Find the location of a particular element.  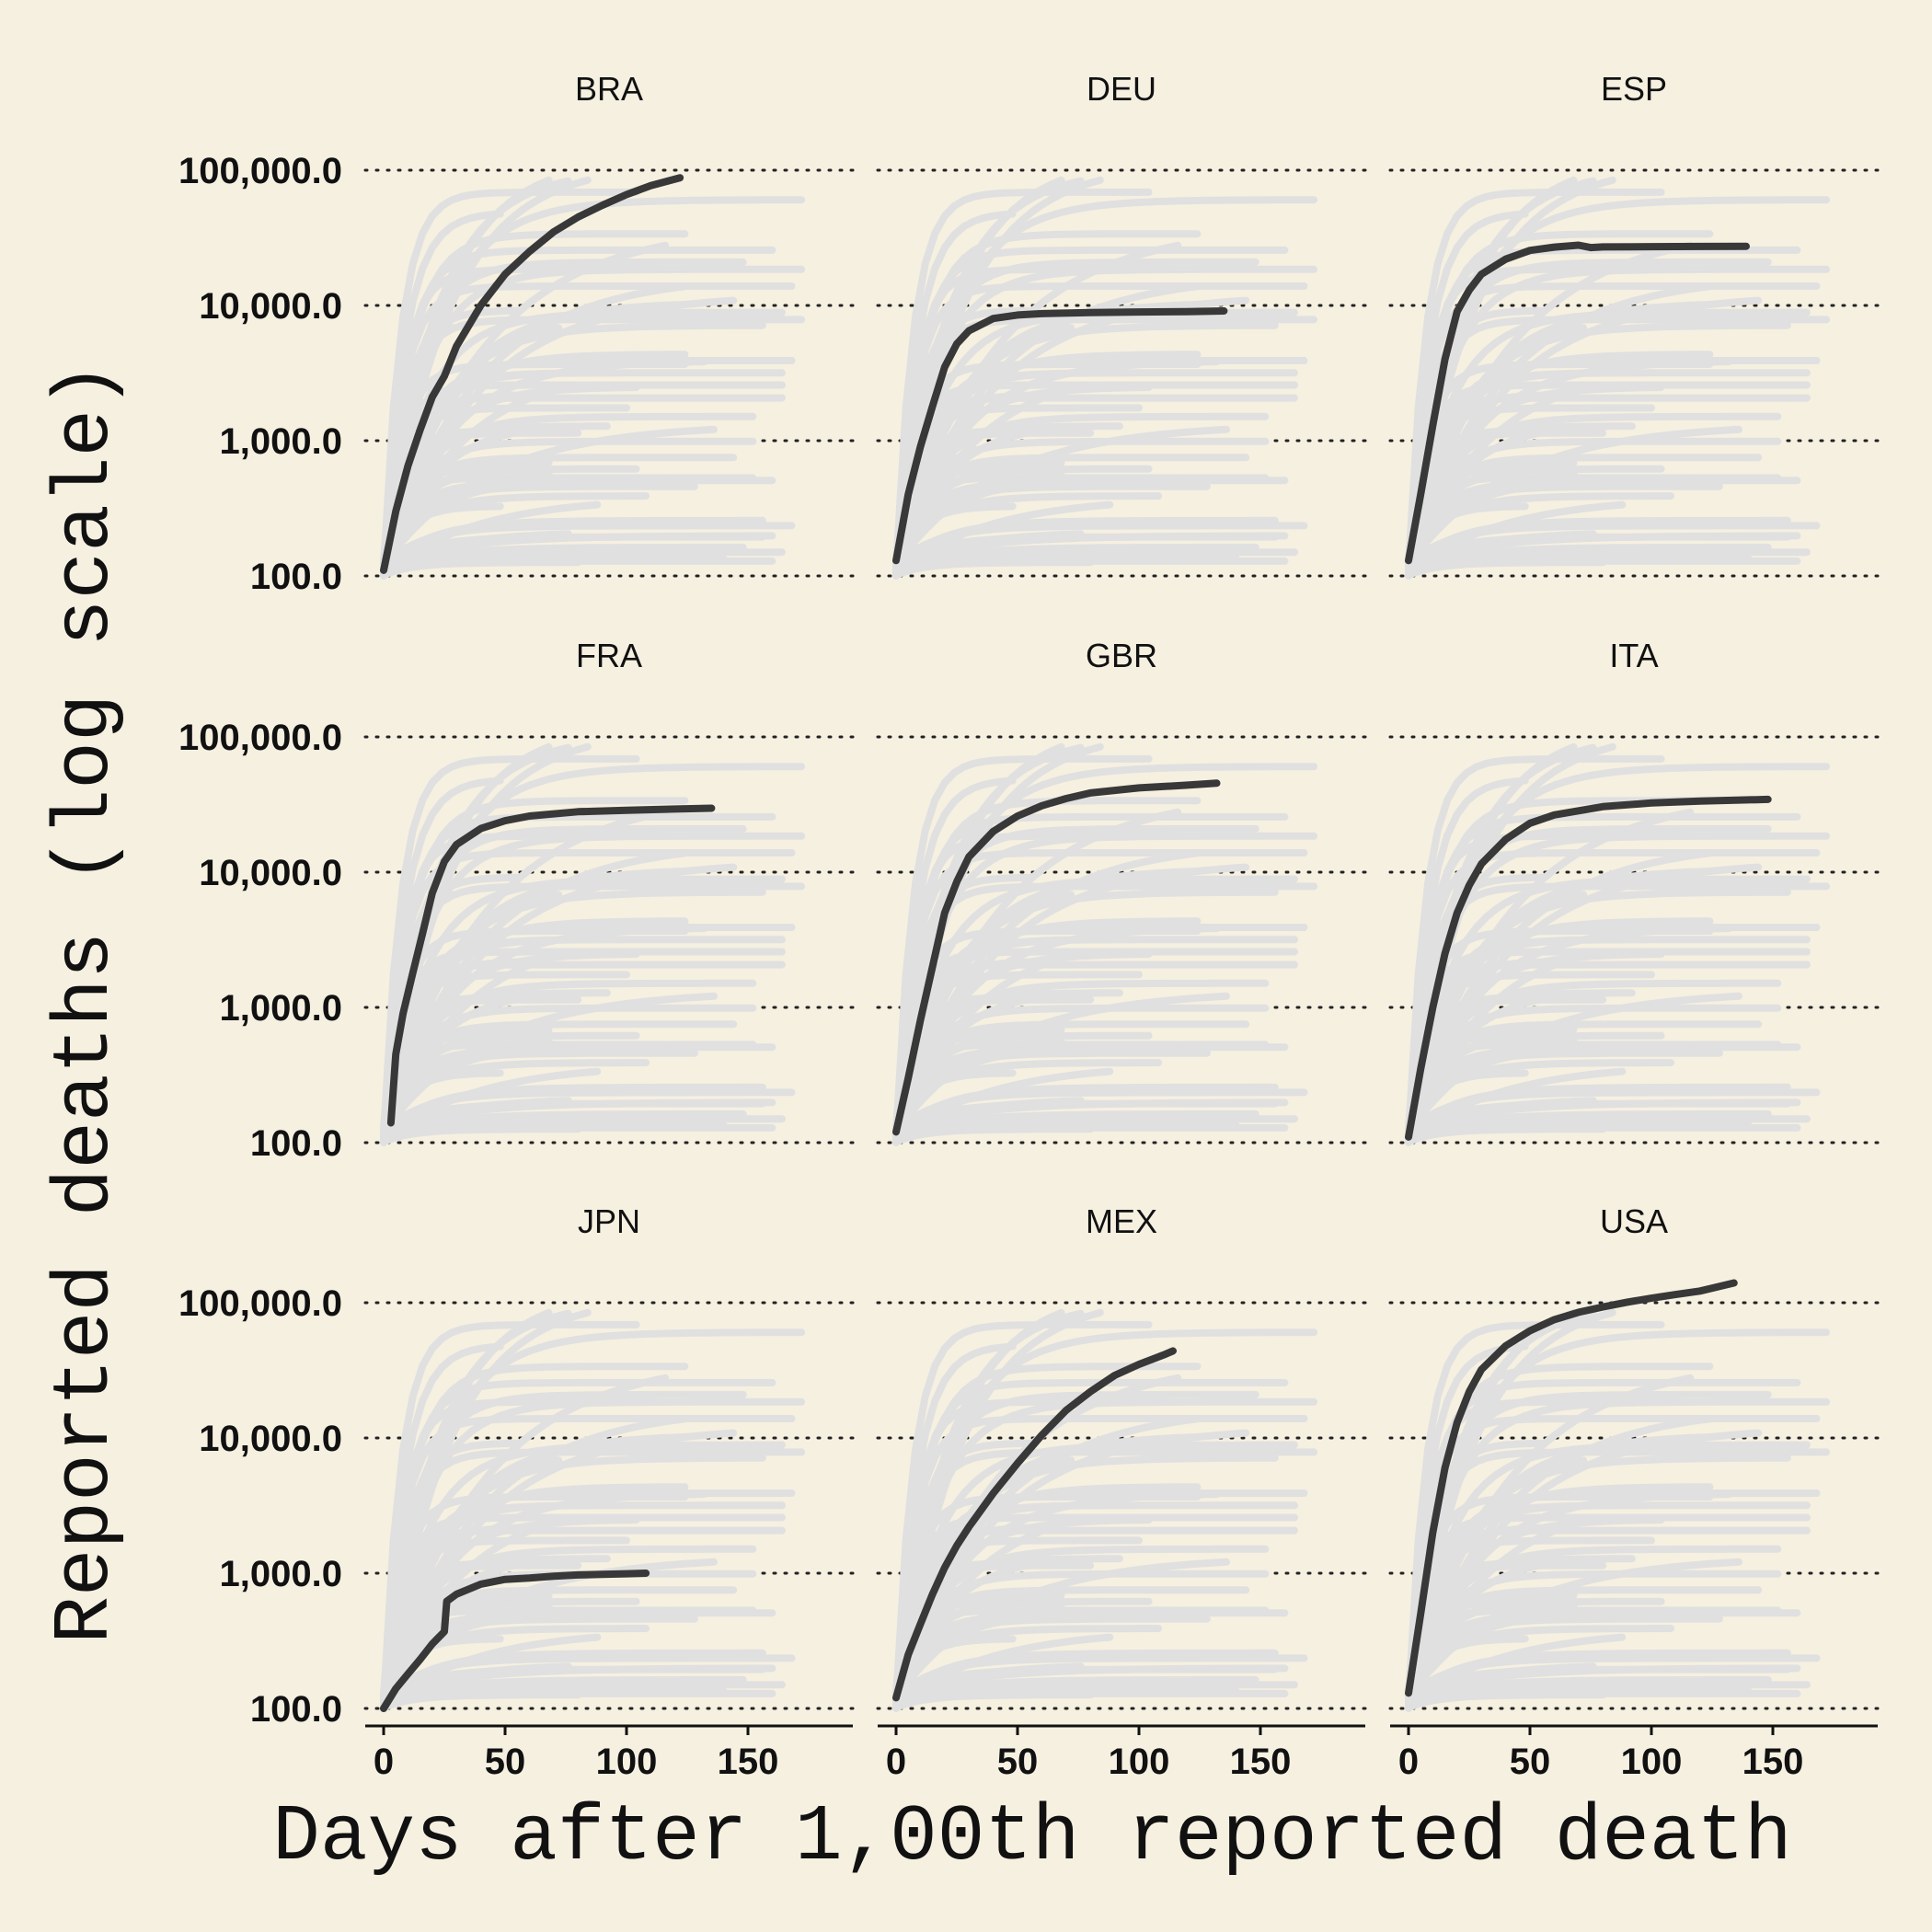

panel-title: BRA is located at coordinates (609, 89).